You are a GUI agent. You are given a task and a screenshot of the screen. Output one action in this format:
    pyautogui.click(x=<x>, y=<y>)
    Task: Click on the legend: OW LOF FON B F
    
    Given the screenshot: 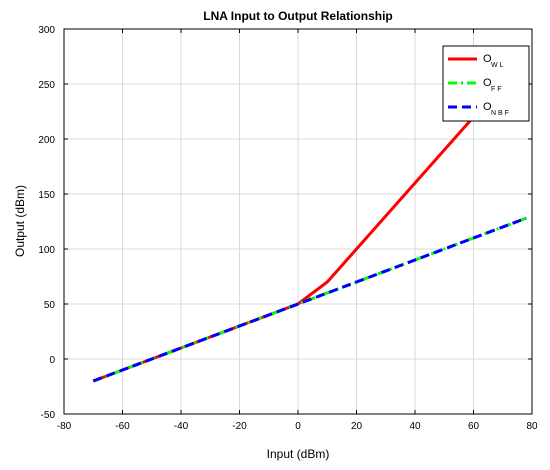 What is the action you would take?
    pyautogui.click(x=486, y=83)
    